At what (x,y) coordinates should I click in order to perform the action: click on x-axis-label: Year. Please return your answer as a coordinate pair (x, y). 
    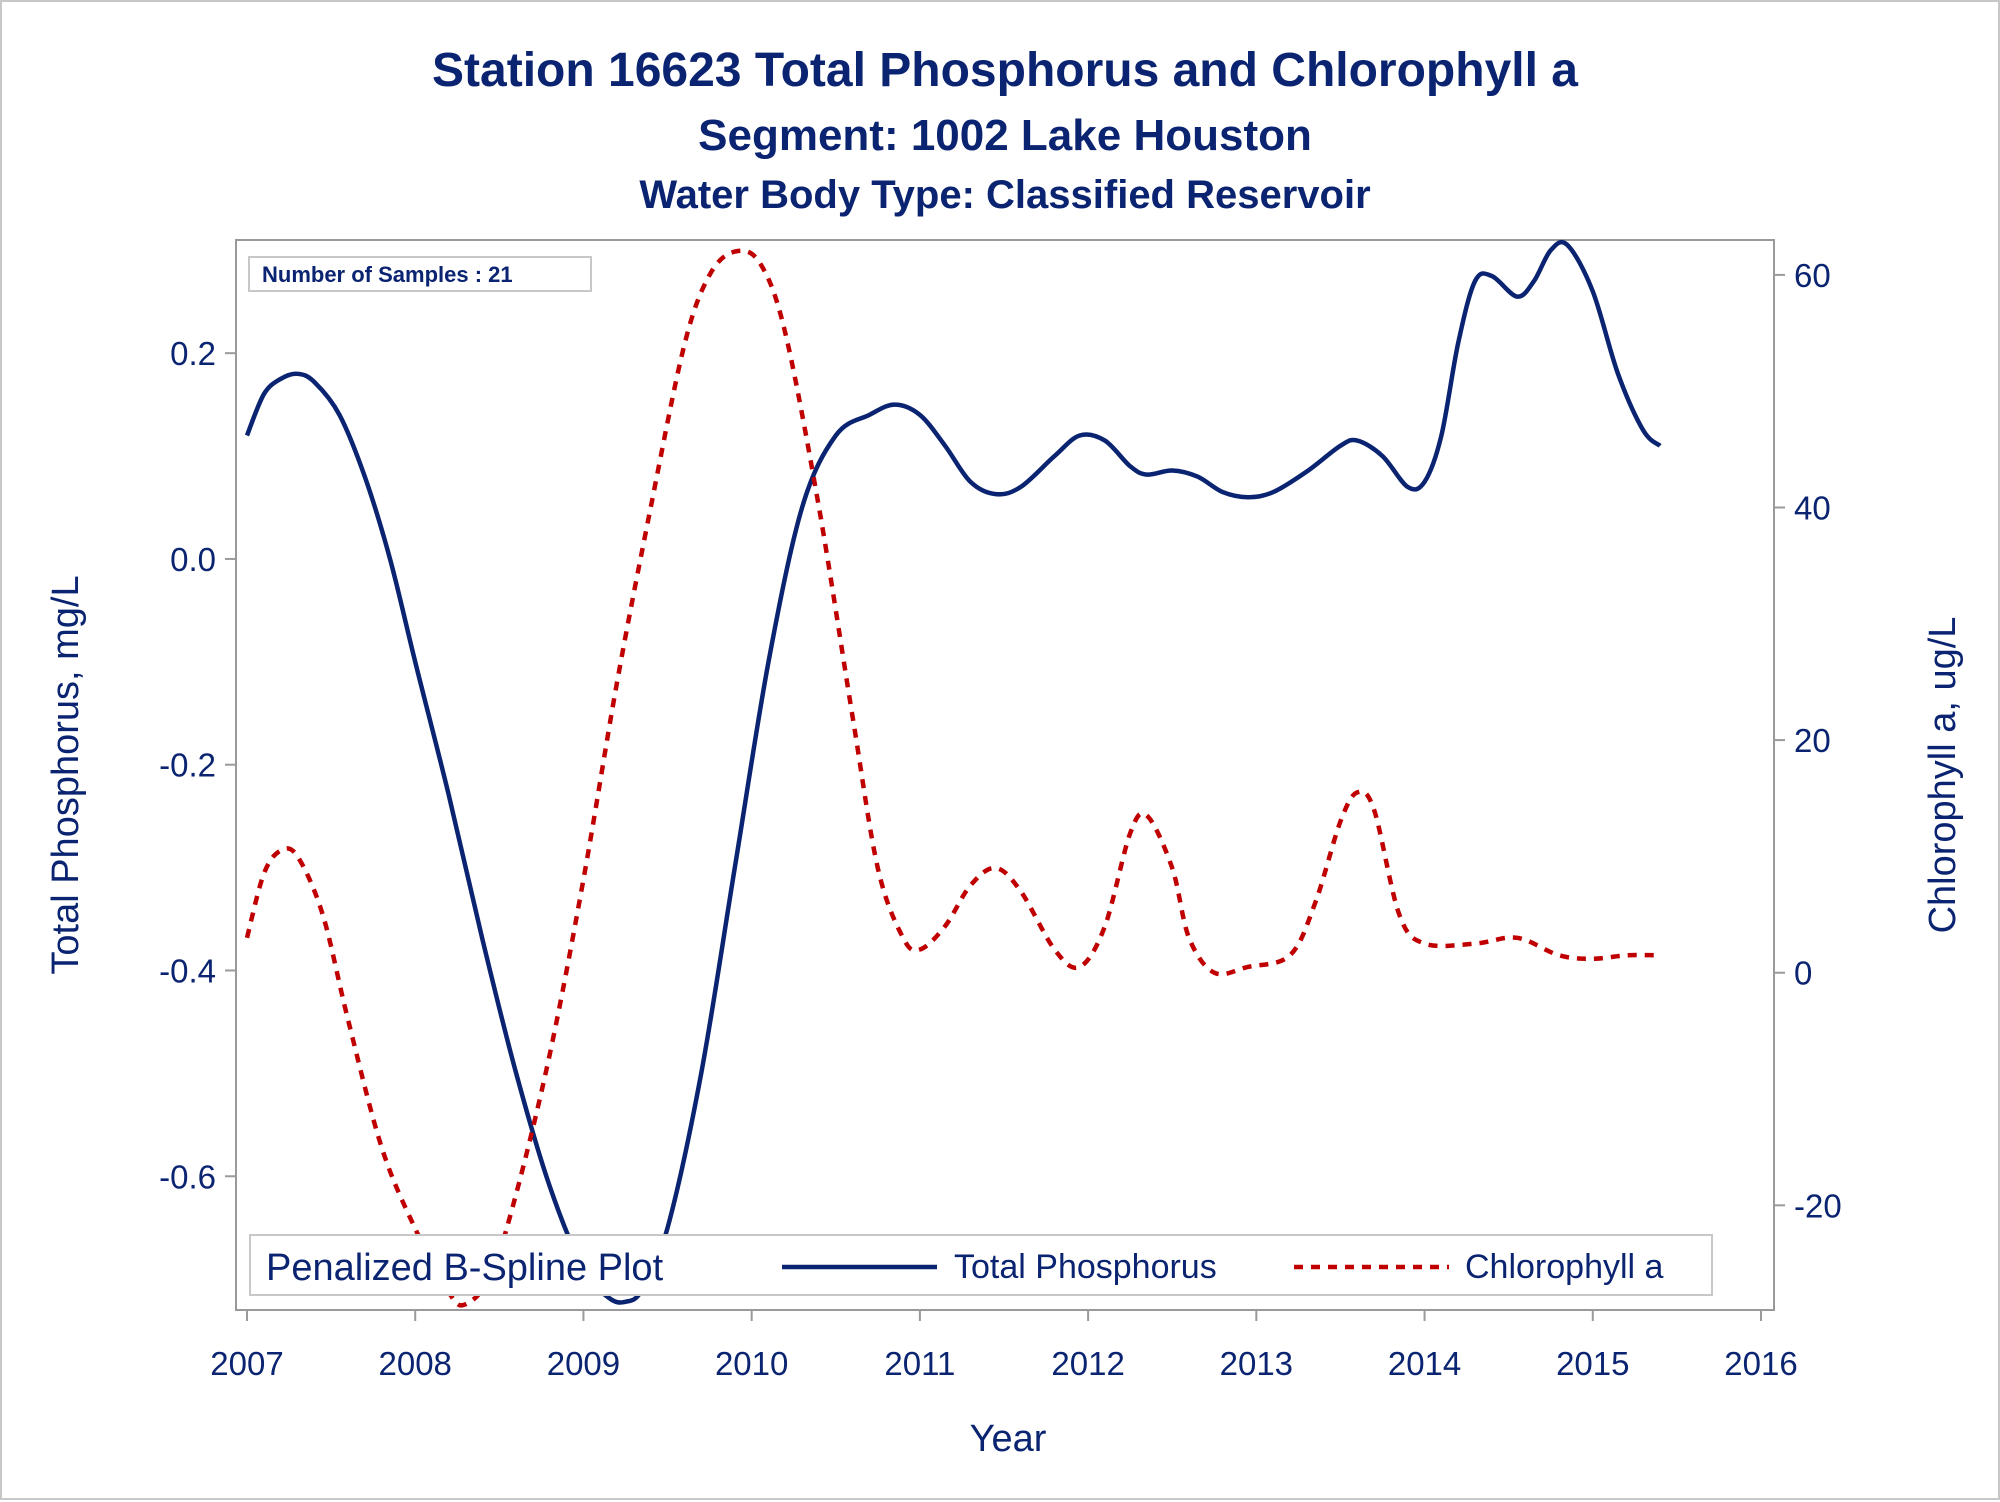
    Looking at the image, I should click on (1008, 1439).